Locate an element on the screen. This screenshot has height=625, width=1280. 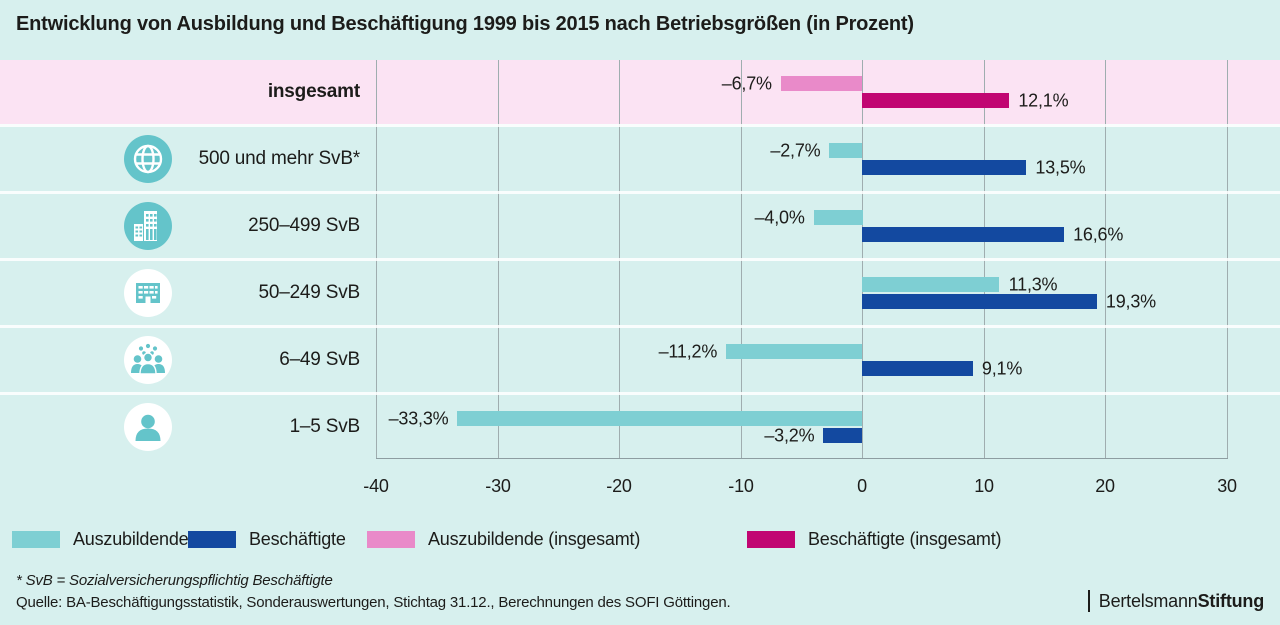
bar-value-label: –6,7% is located at coordinates (746, 83).